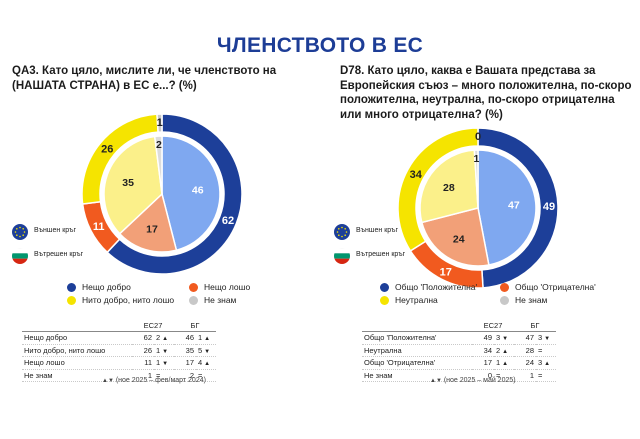 Image resolution: width=640 pixels, height=439 pixels. I want to click on bg-value: 2, so click(191, 375).